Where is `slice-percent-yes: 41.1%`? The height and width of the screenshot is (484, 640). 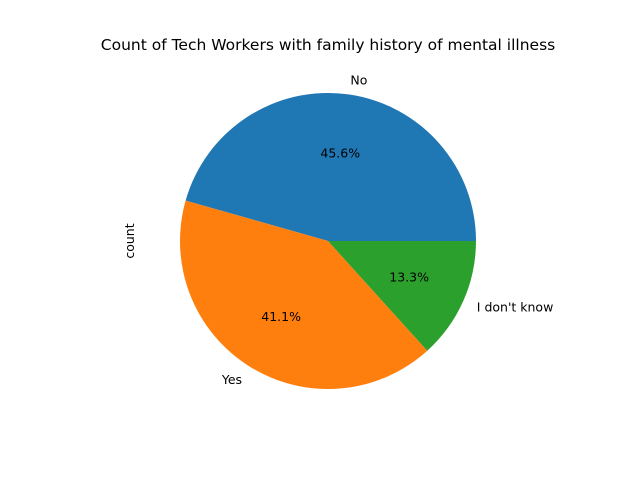 slice-percent-yes: 41.1% is located at coordinates (281, 316).